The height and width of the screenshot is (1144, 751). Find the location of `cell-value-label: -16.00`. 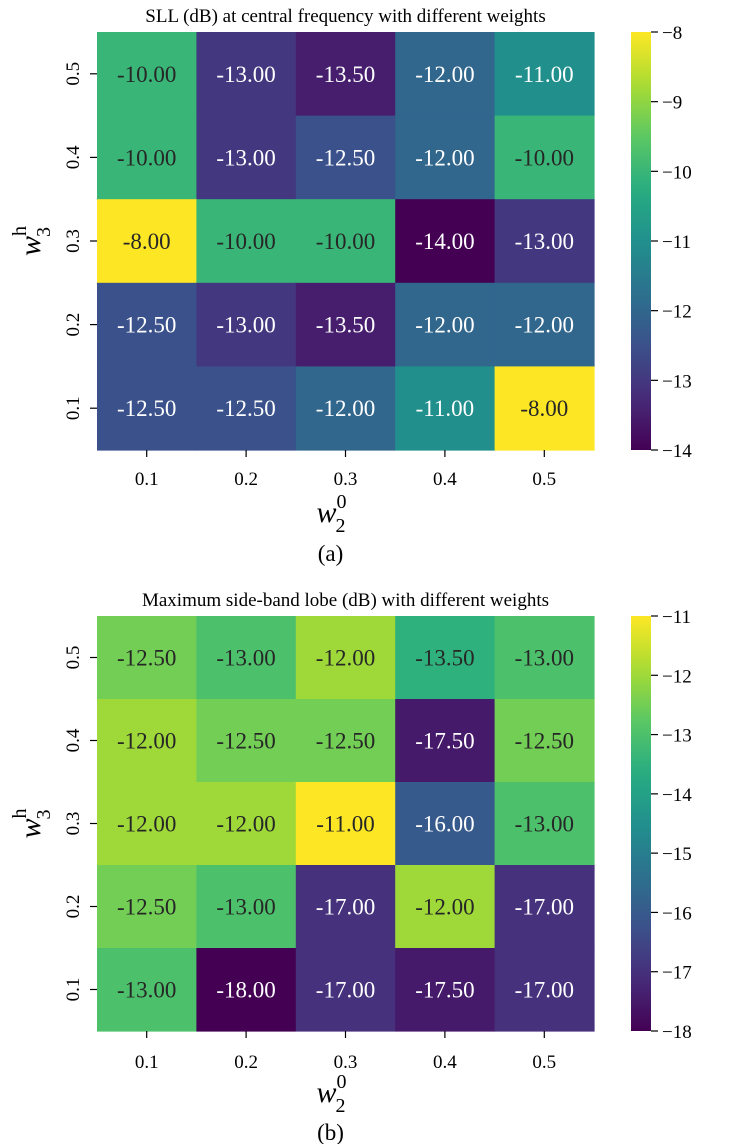

cell-value-label: -16.00 is located at coordinates (444, 824).